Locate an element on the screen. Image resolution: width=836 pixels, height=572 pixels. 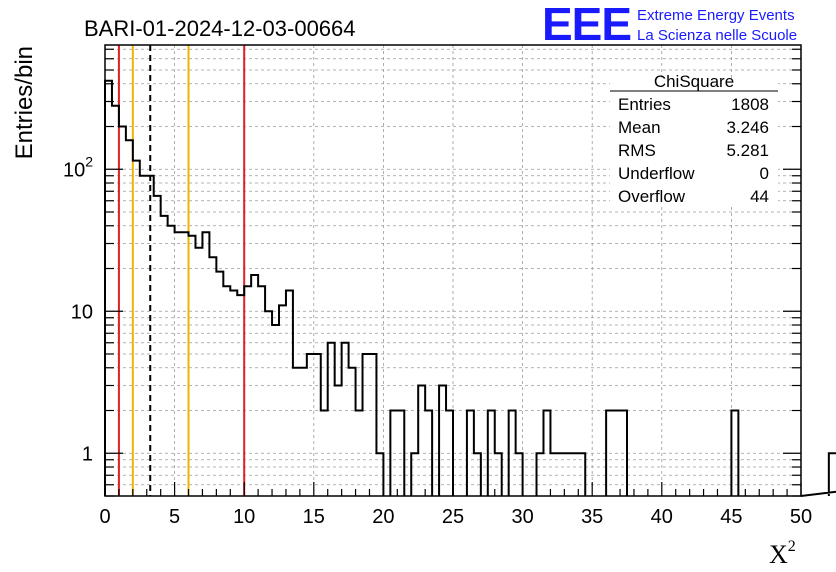
x-tick-label: 30 is located at coordinates (522, 517).